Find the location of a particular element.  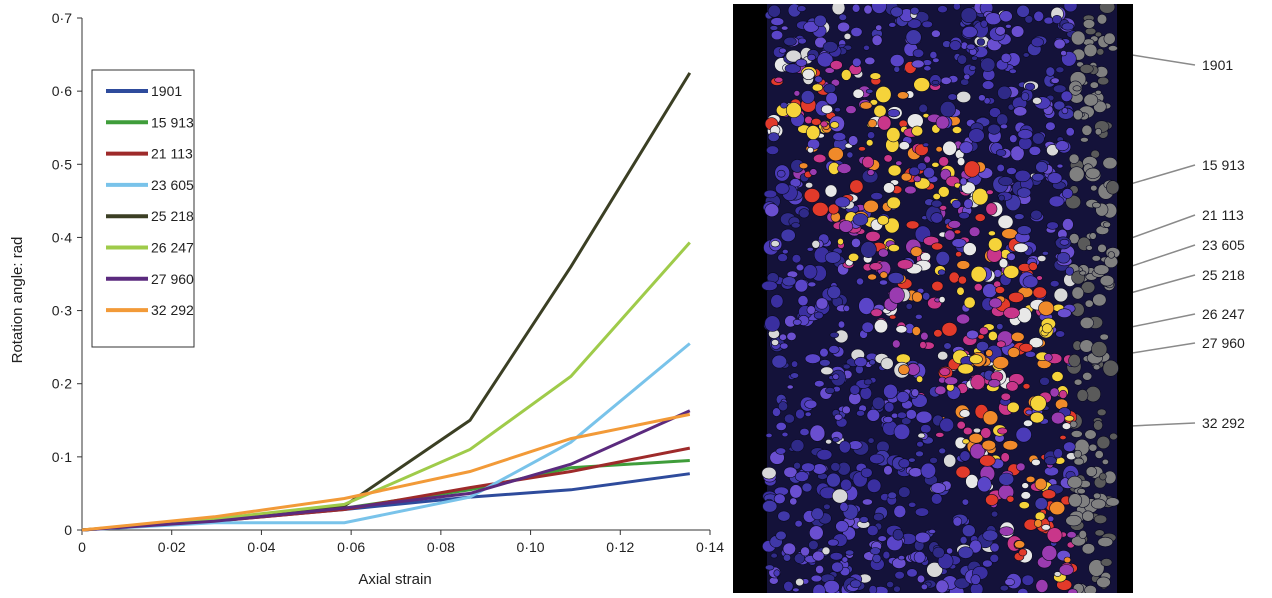

legend-box is located at coordinates (143, 208).